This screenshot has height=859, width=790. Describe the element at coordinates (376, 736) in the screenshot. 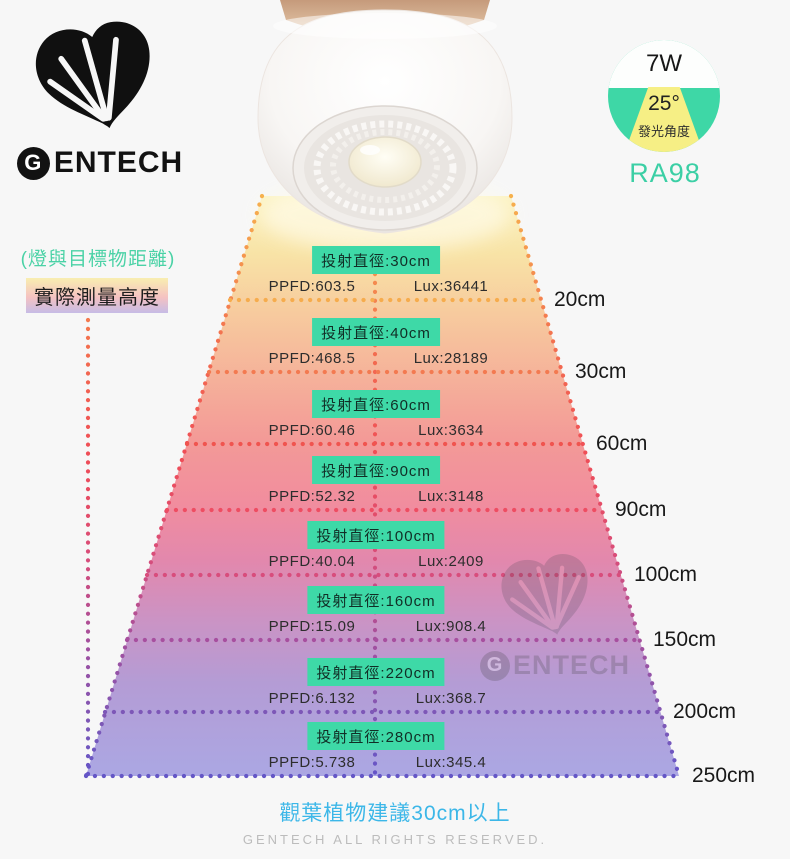

I see `diameter-badge-row8: 投射直徑:280cm` at that location.